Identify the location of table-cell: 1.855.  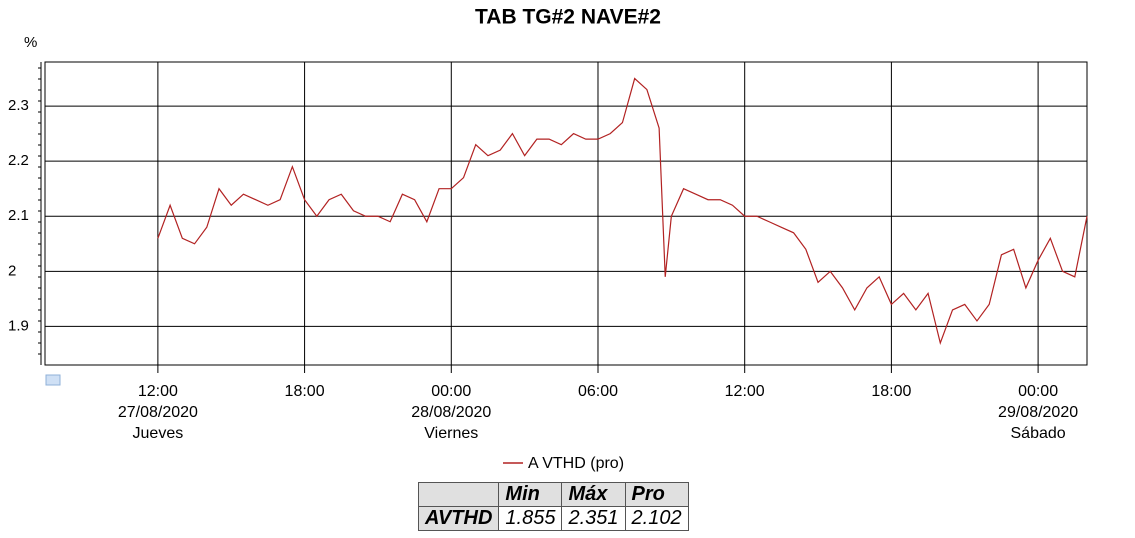
(530, 518).